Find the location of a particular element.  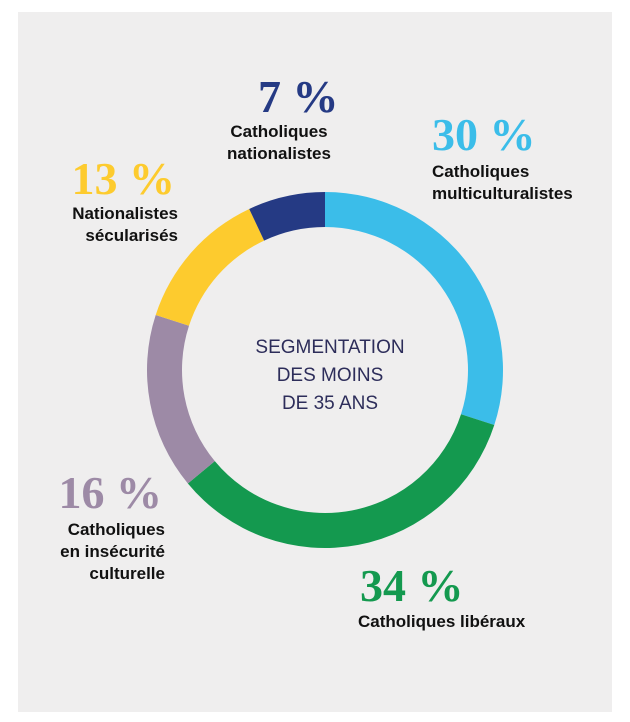

category-label: Catholiques multiculturalistes is located at coordinates (502, 182).